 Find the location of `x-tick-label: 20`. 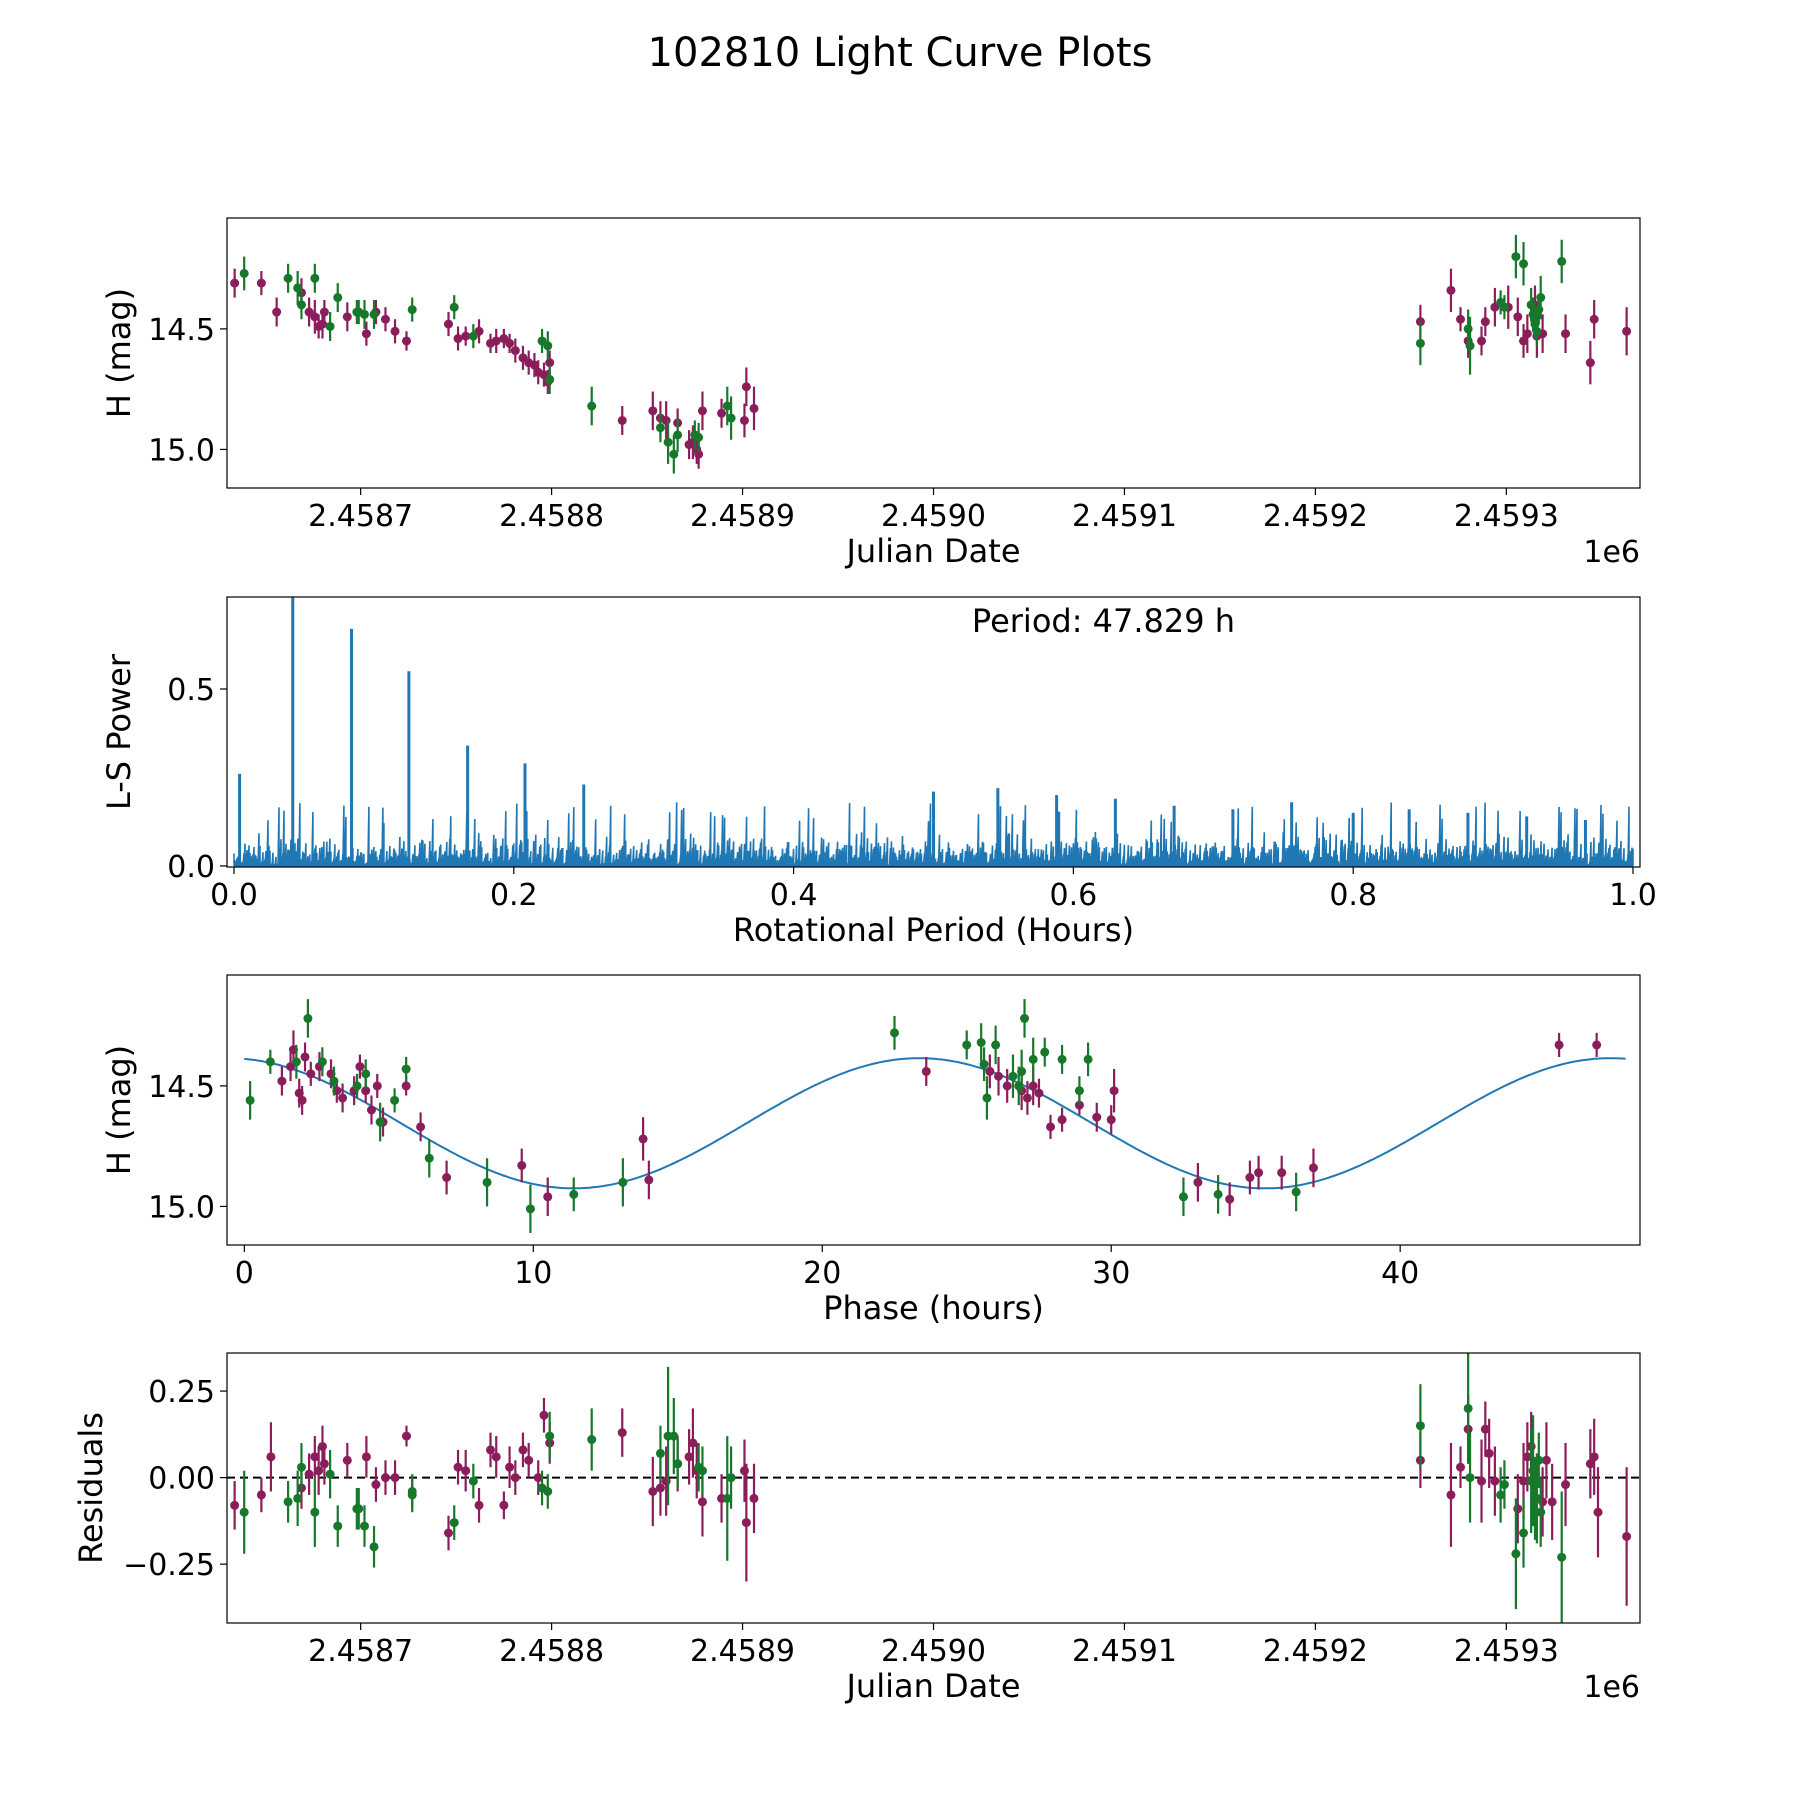

x-tick-label: 20 is located at coordinates (822, 1273).